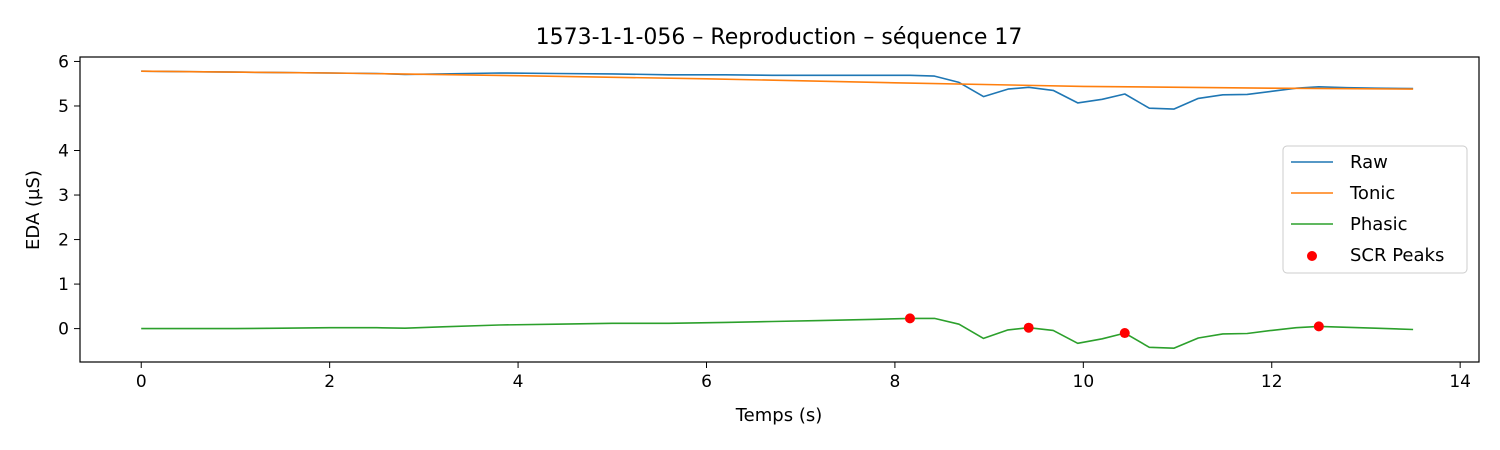  I want to click on x-tick-label: 0, so click(141, 382).